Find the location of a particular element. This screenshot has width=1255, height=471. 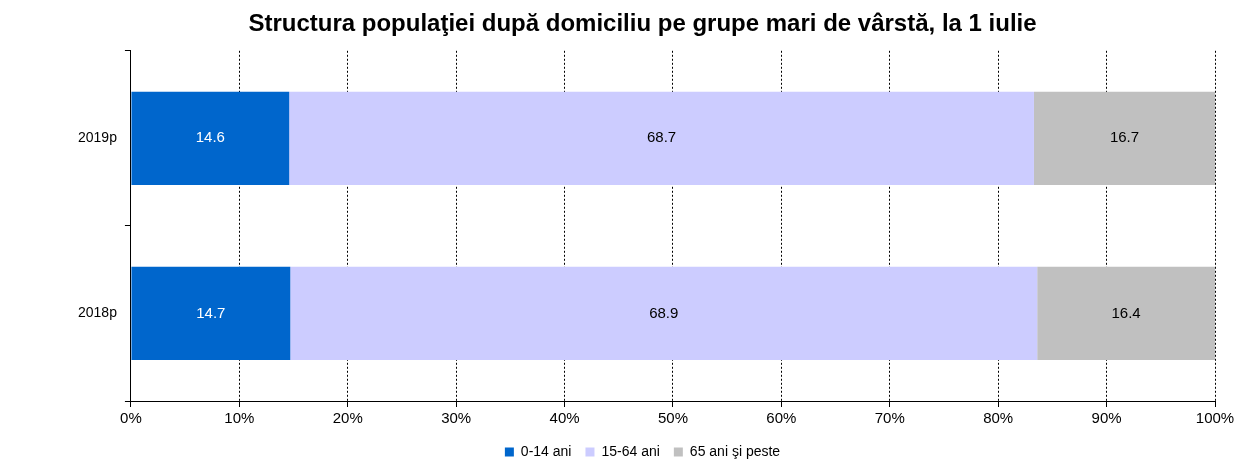

data-label: 14.6 is located at coordinates (210, 137).